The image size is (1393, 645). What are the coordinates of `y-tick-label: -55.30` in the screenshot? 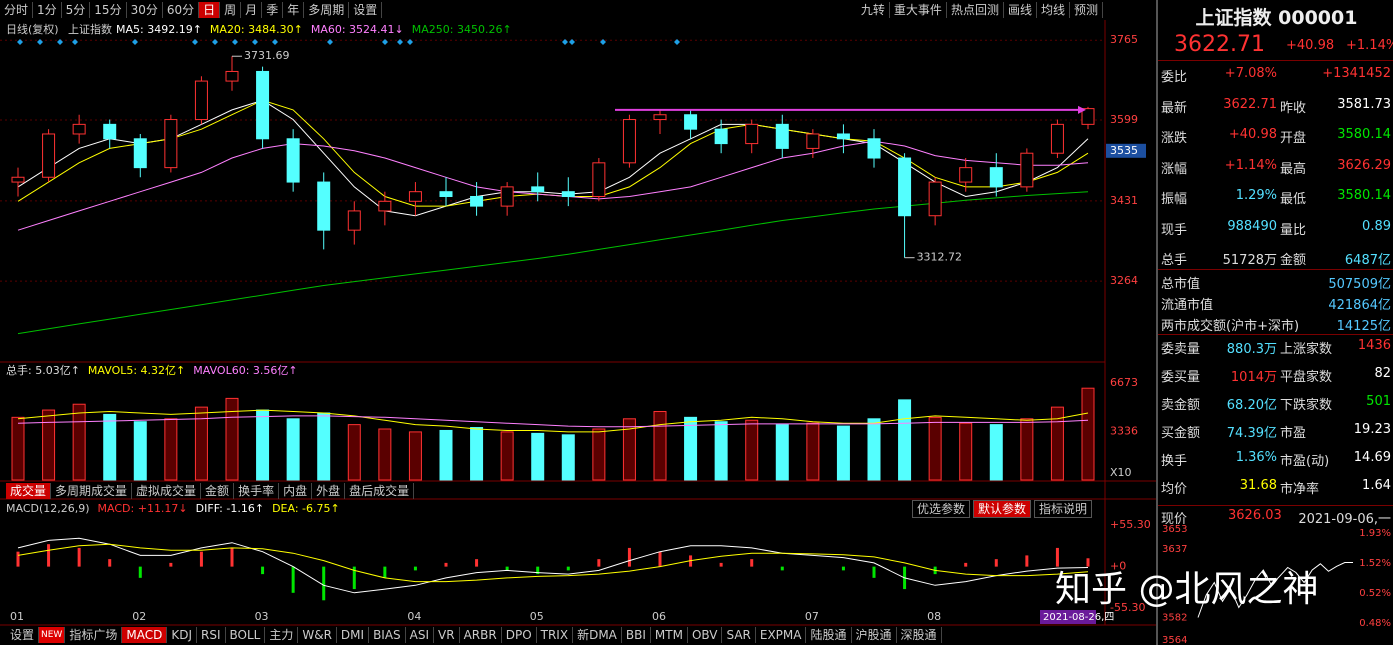 It's located at (1127, 607).